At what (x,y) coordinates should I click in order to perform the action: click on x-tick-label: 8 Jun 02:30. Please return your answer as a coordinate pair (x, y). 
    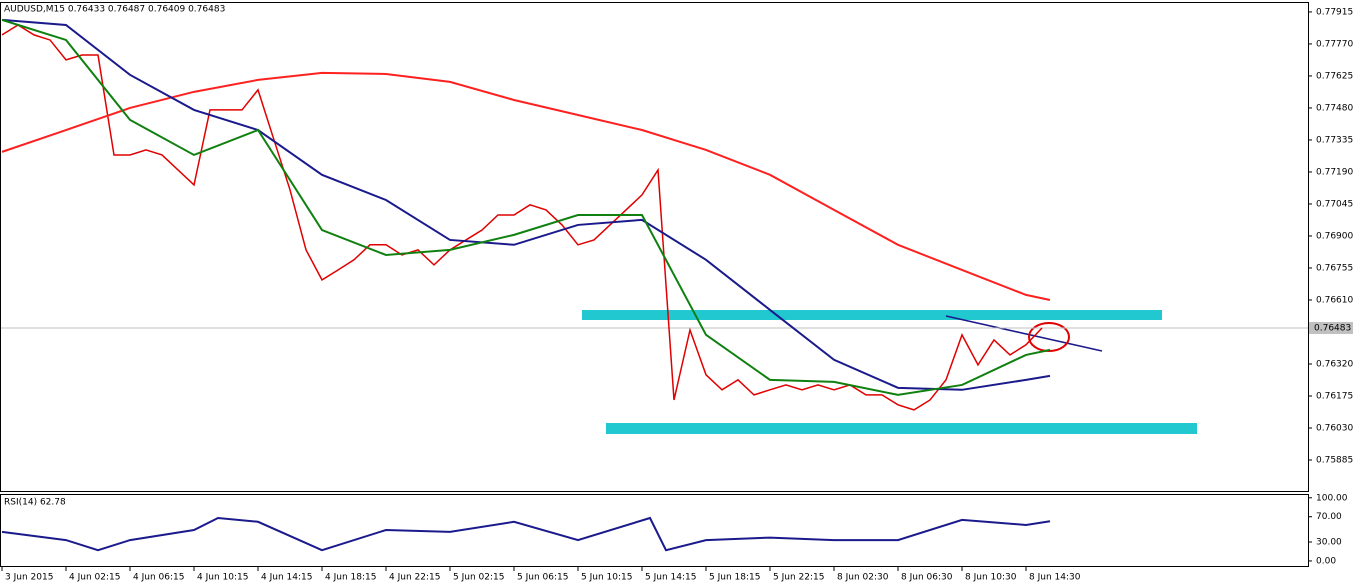
    Looking at the image, I should click on (863, 578).